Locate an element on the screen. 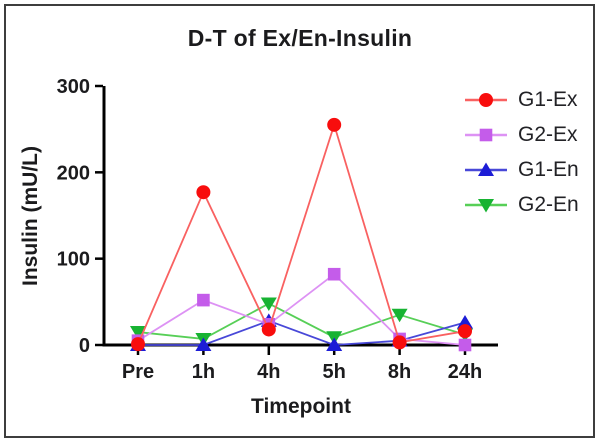 This screenshot has height=443, width=600. x-tick-label: 4h is located at coordinates (268, 372).